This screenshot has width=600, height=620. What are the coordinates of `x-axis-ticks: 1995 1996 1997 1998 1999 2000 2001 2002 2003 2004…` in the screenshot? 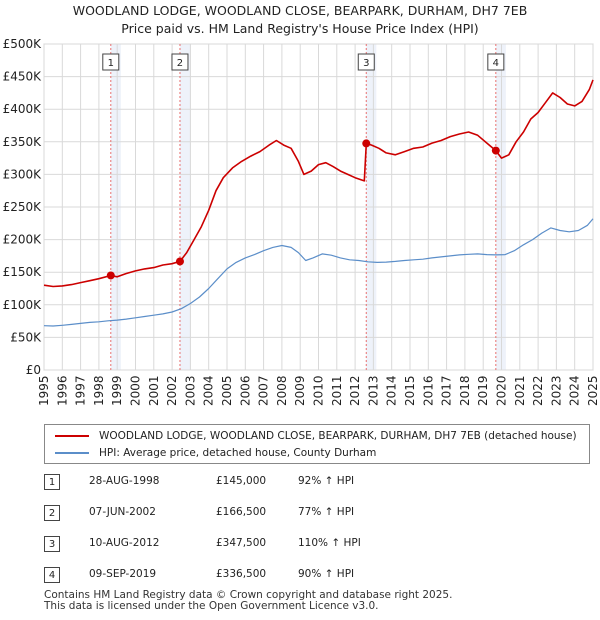 It's located at (318, 390).